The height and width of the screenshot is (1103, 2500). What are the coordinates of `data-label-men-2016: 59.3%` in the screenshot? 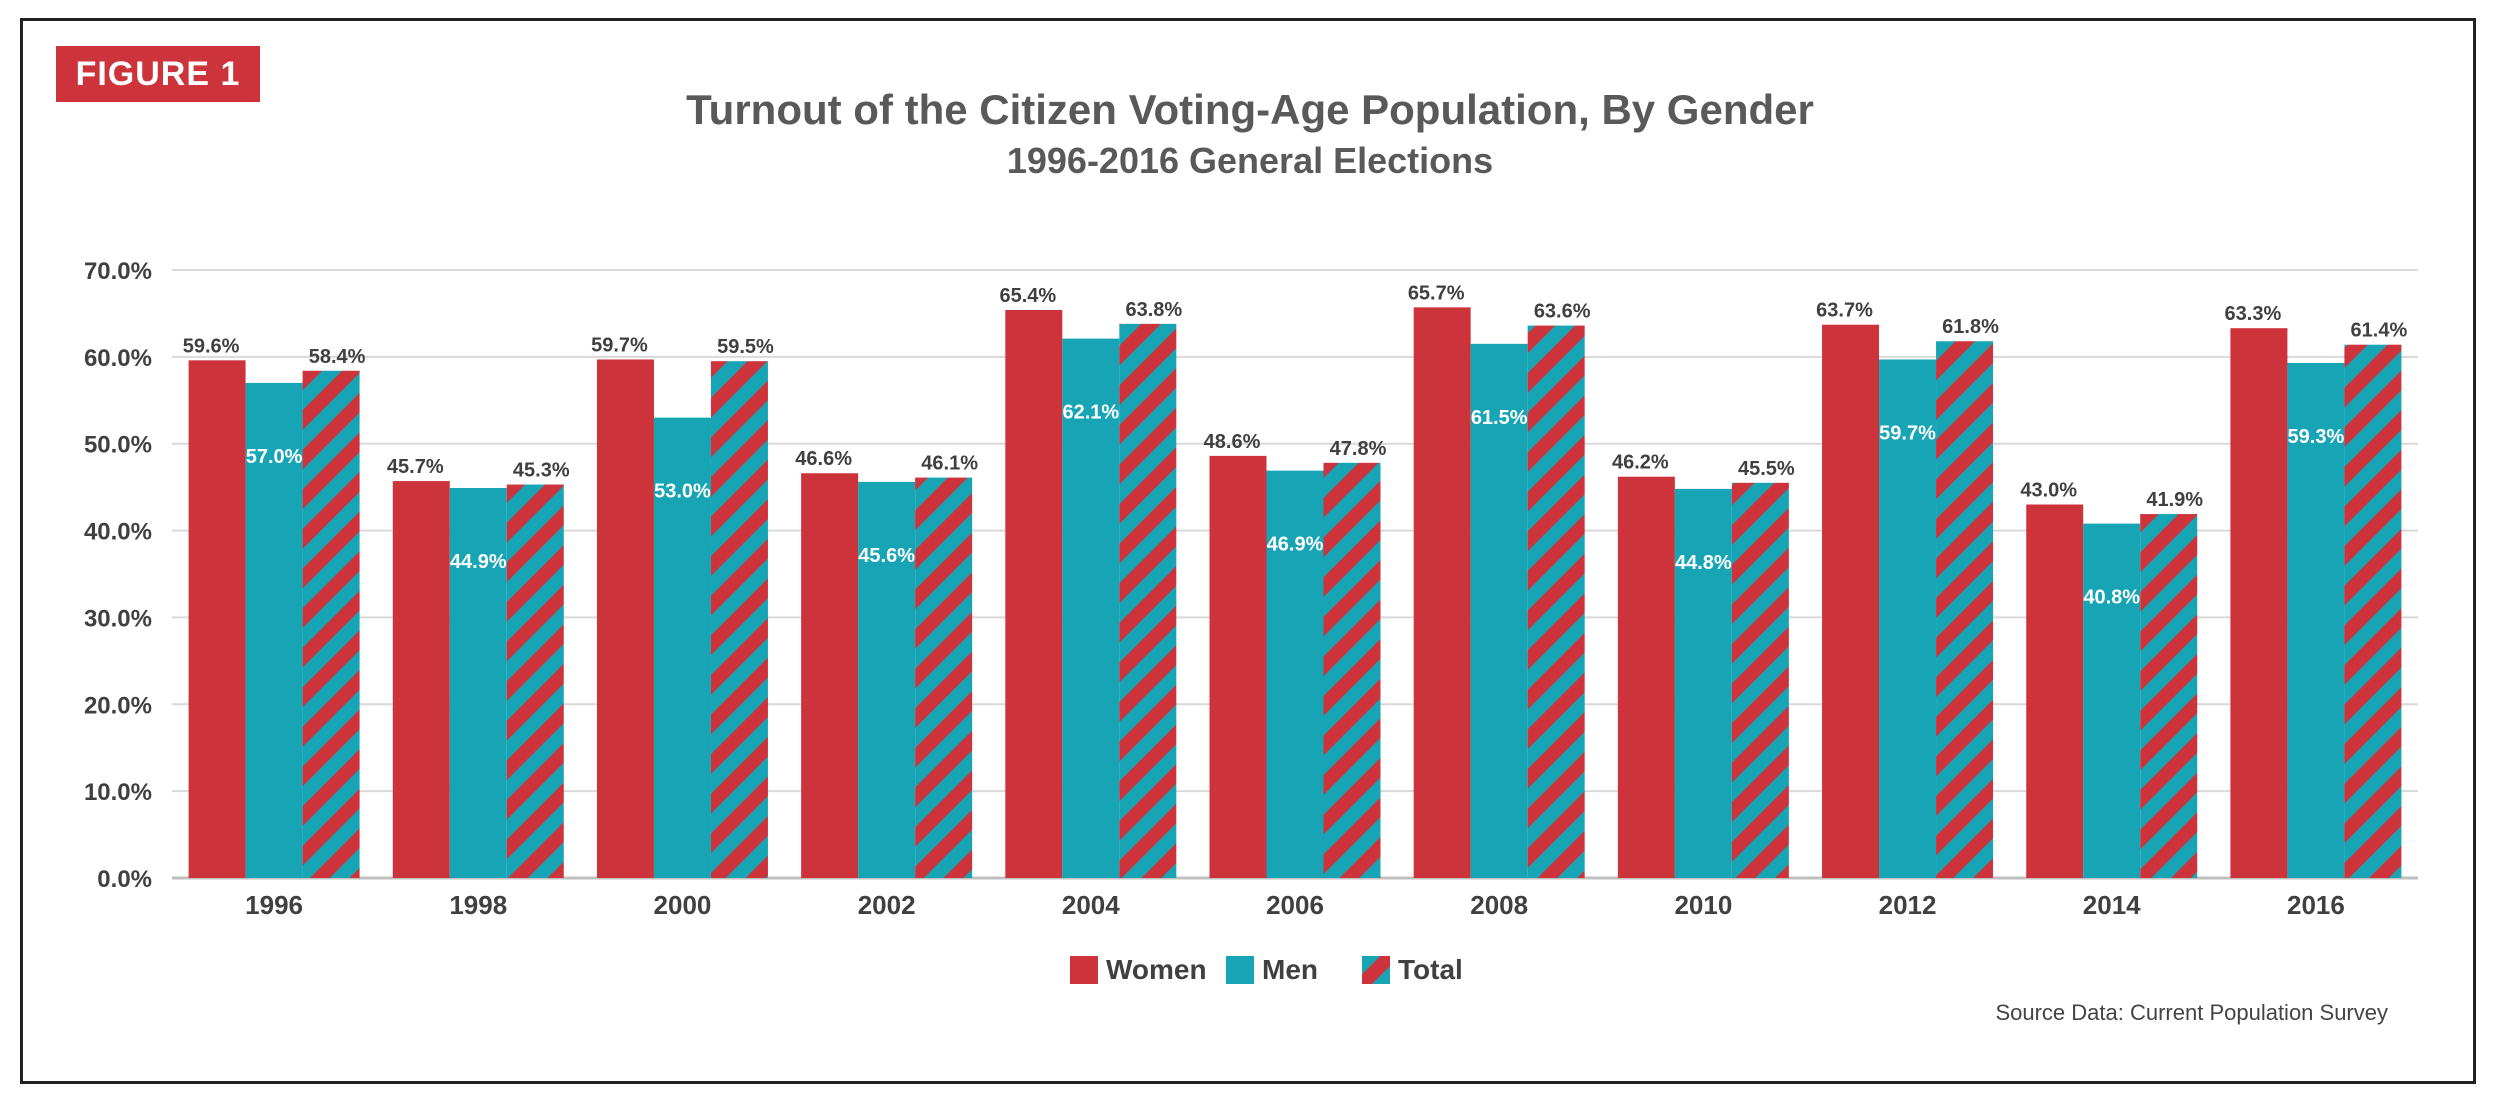 It's located at (2316, 437).